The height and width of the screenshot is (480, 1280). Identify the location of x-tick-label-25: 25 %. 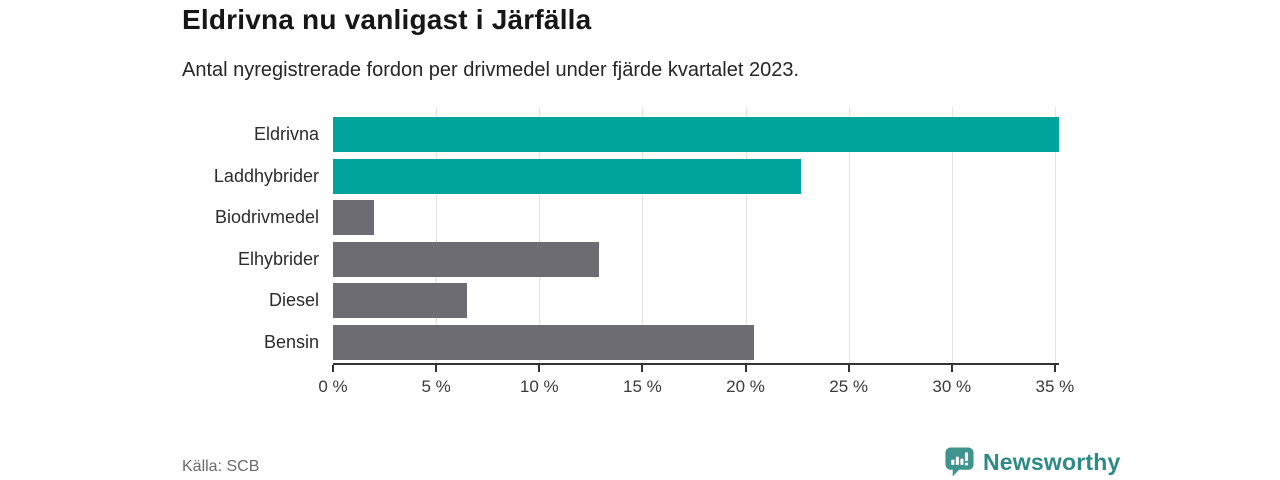
(848, 386).